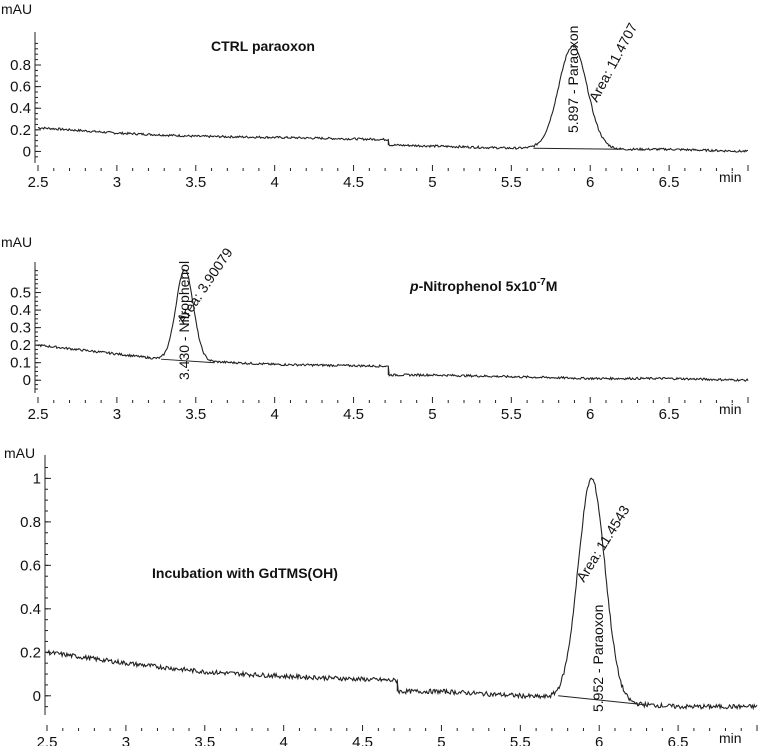  I want to click on y-tick-label: 1, so click(37, 478).